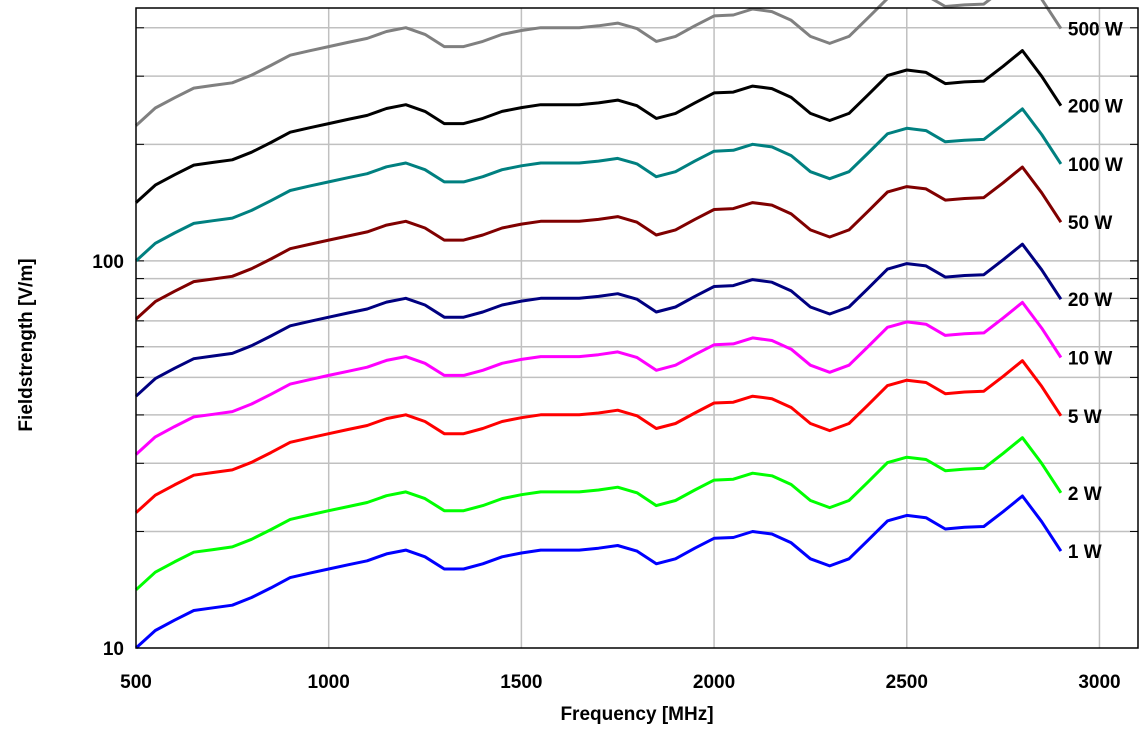 The image size is (1146, 729). I want to click on y-tick-label: 100, so click(108, 262).